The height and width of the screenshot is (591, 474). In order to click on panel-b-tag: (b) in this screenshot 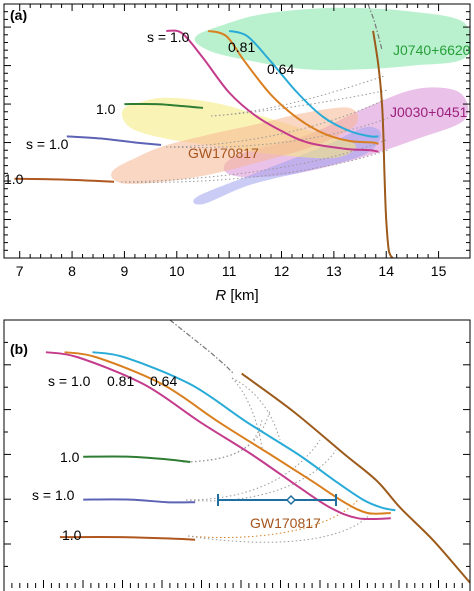, I will do `click(19, 349)`.